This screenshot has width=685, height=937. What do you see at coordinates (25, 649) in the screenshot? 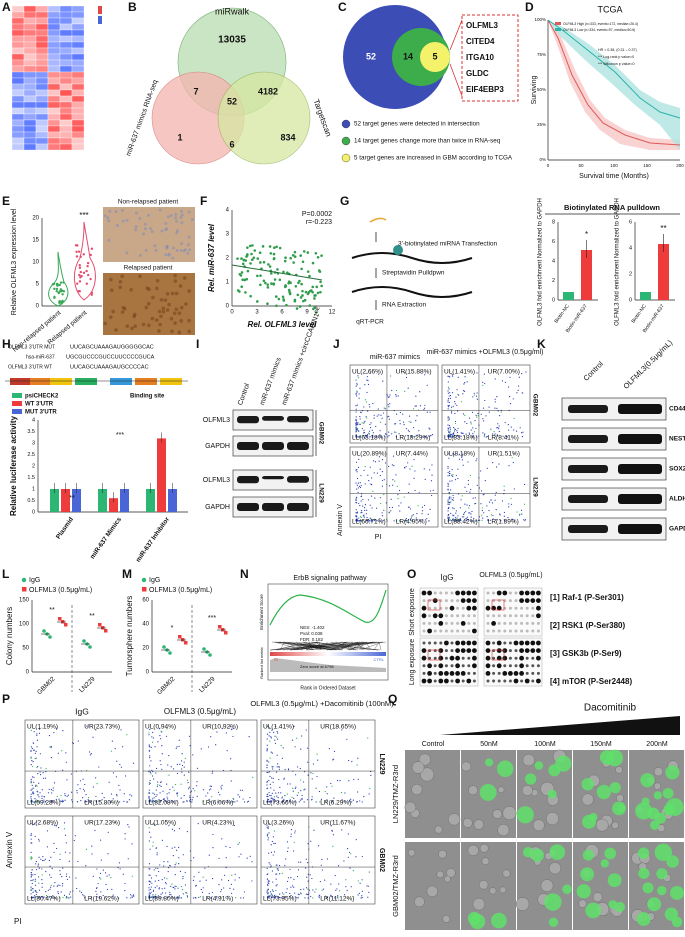
I see `tick-label: 50` at bounding box center [25, 649].